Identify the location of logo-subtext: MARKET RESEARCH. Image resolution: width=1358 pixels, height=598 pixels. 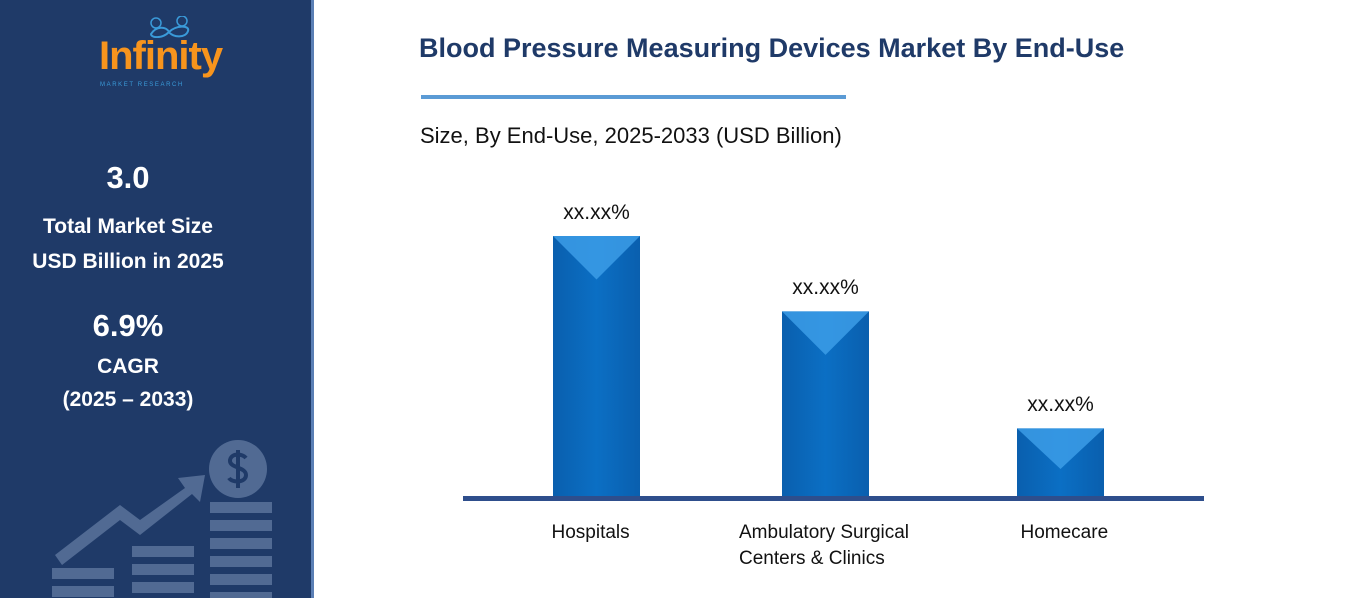
(142, 85).